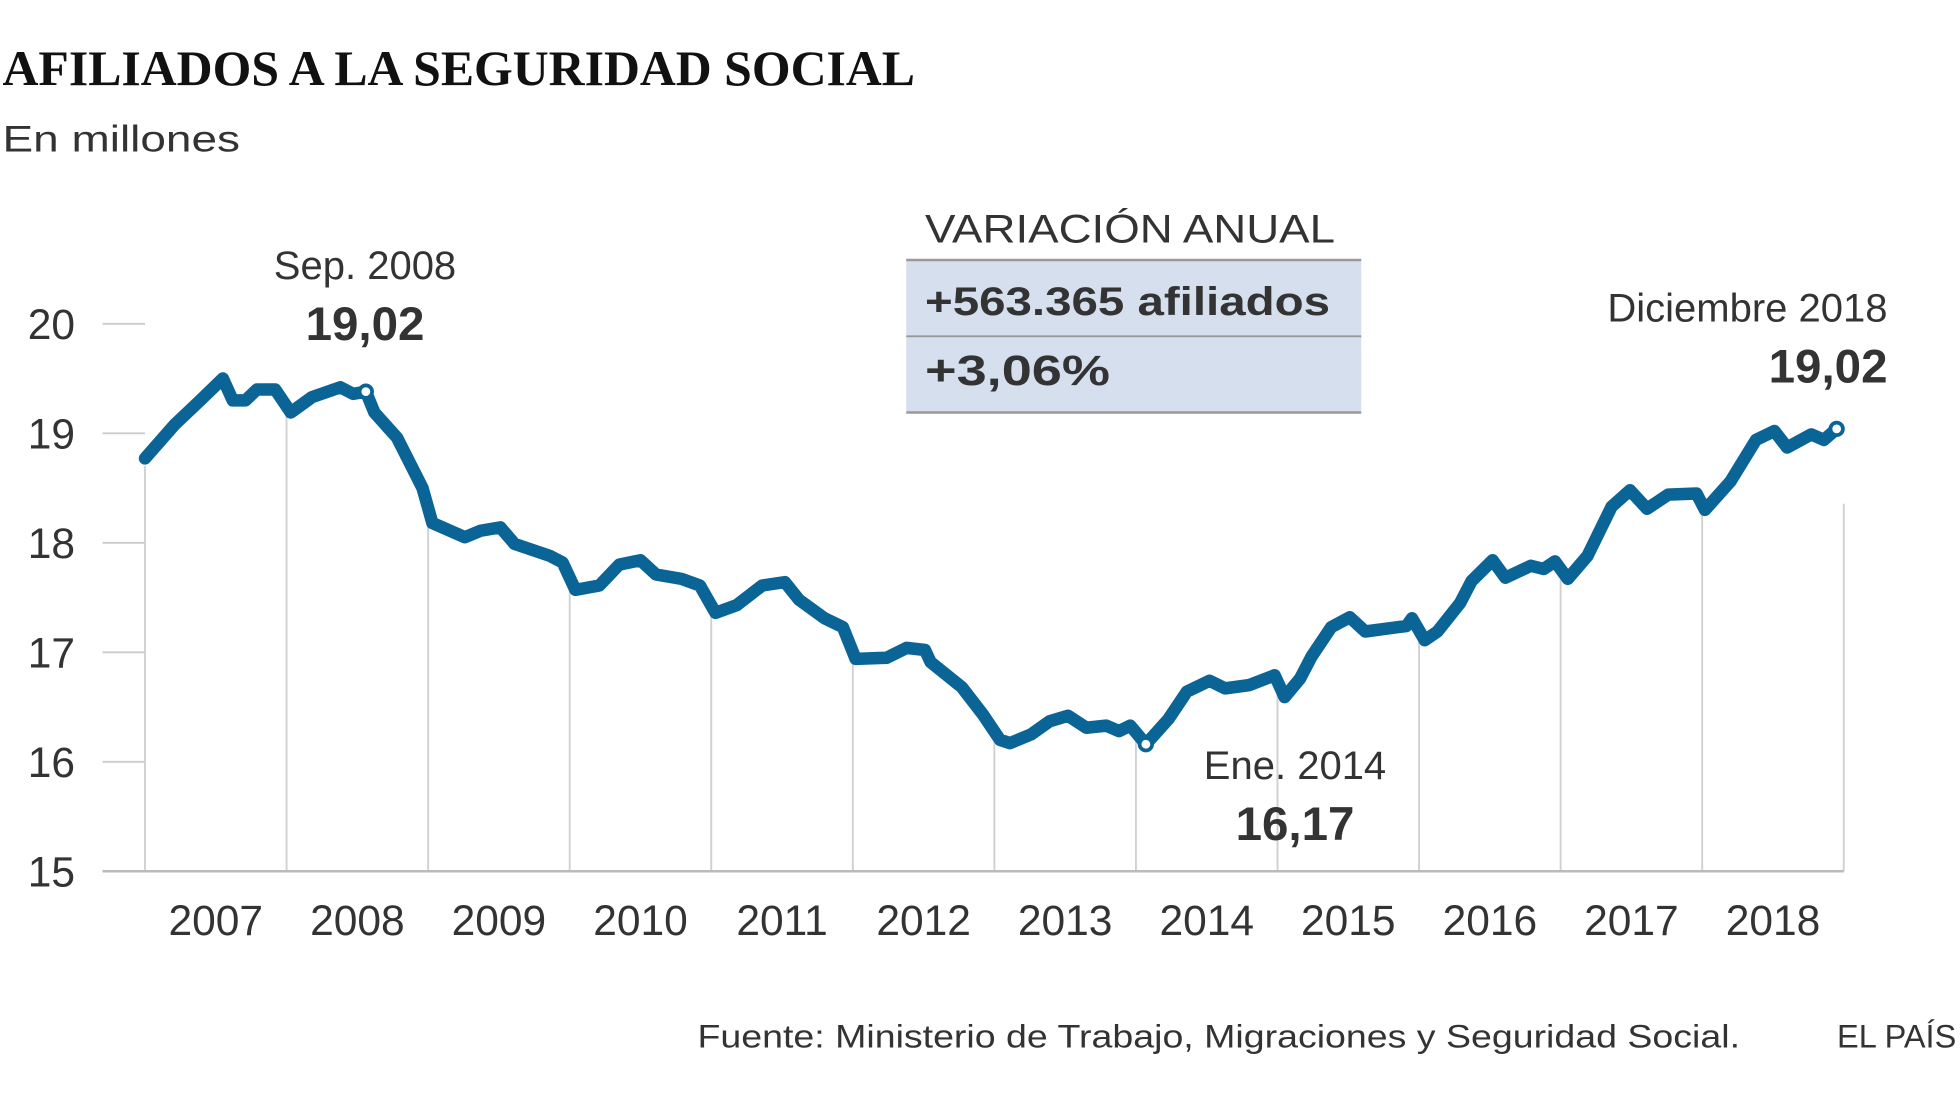 The width and height of the screenshot is (1960, 1102). I want to click on y-tick-label: 20, so click(51, 325).